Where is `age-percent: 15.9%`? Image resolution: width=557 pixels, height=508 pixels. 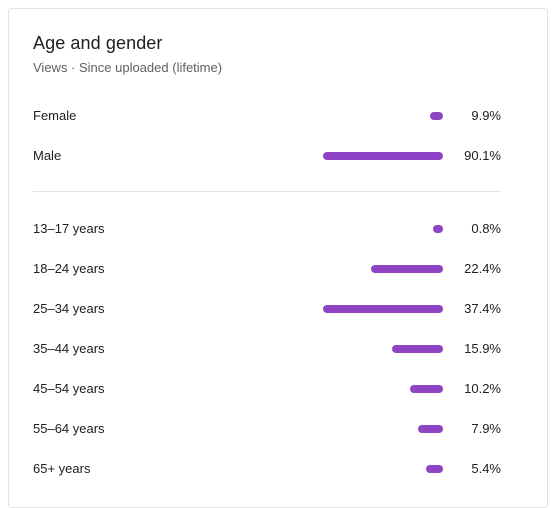 age-percent: 15.9% is located at coordinates (482, 348).